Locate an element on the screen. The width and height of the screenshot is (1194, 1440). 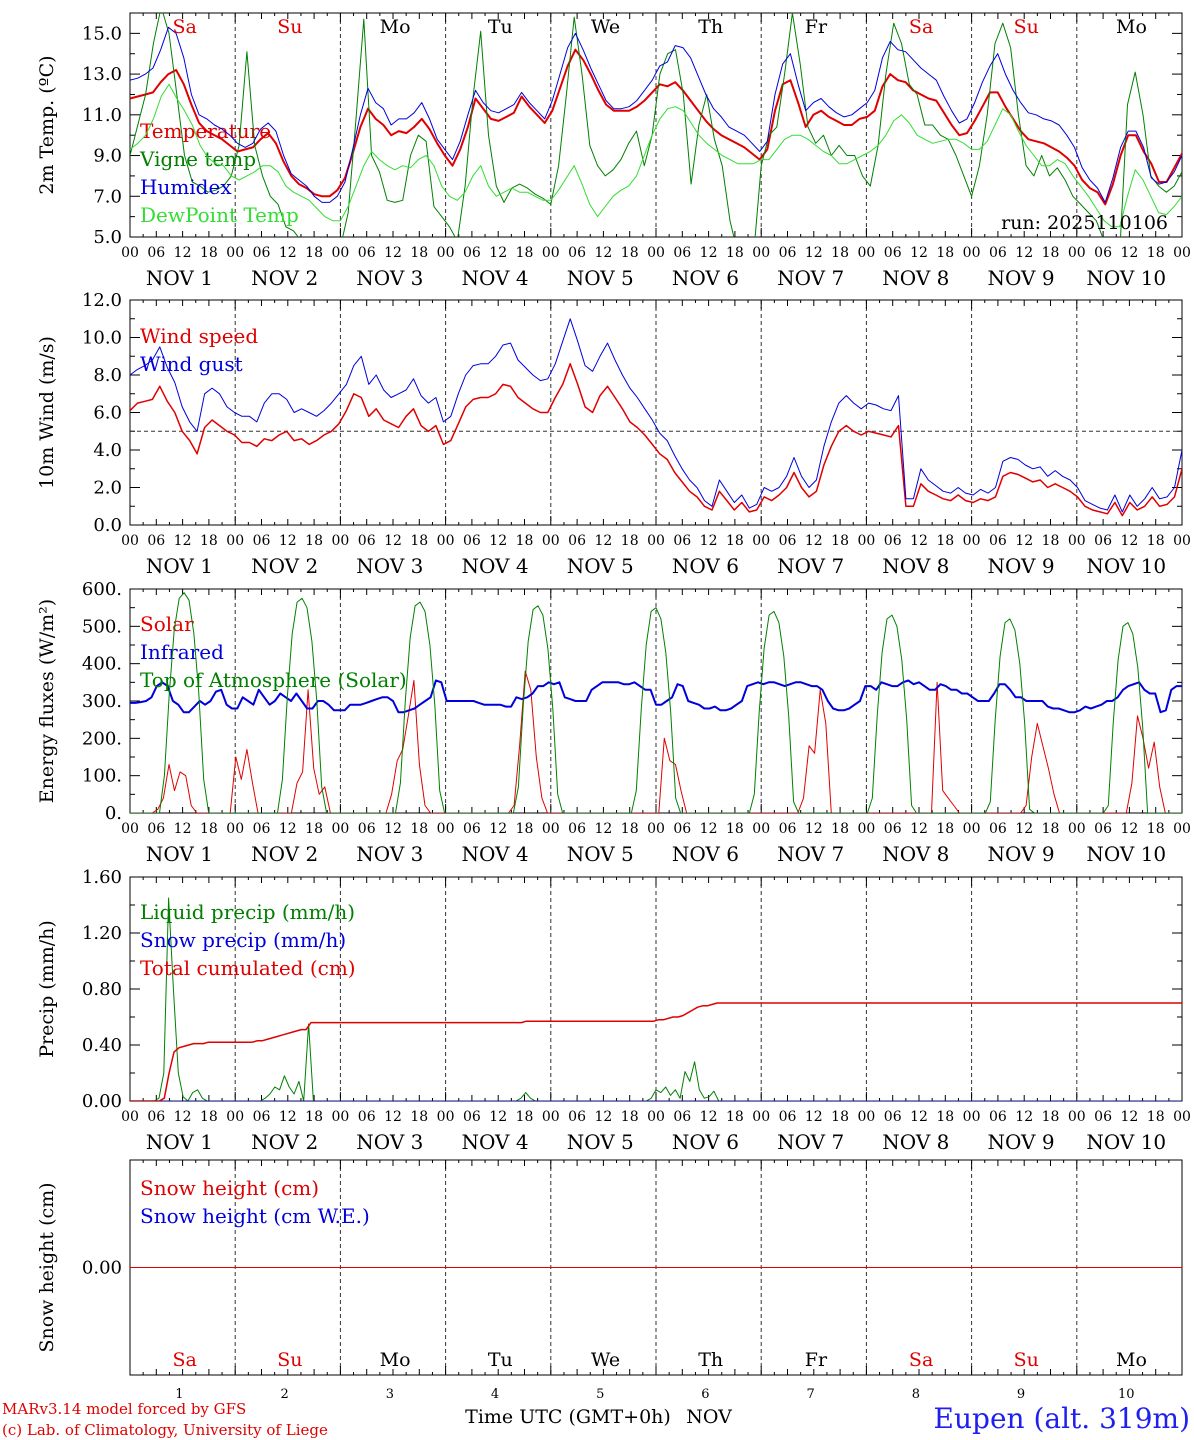
legend-entry: Infrared is located at coordinates (182, 652).